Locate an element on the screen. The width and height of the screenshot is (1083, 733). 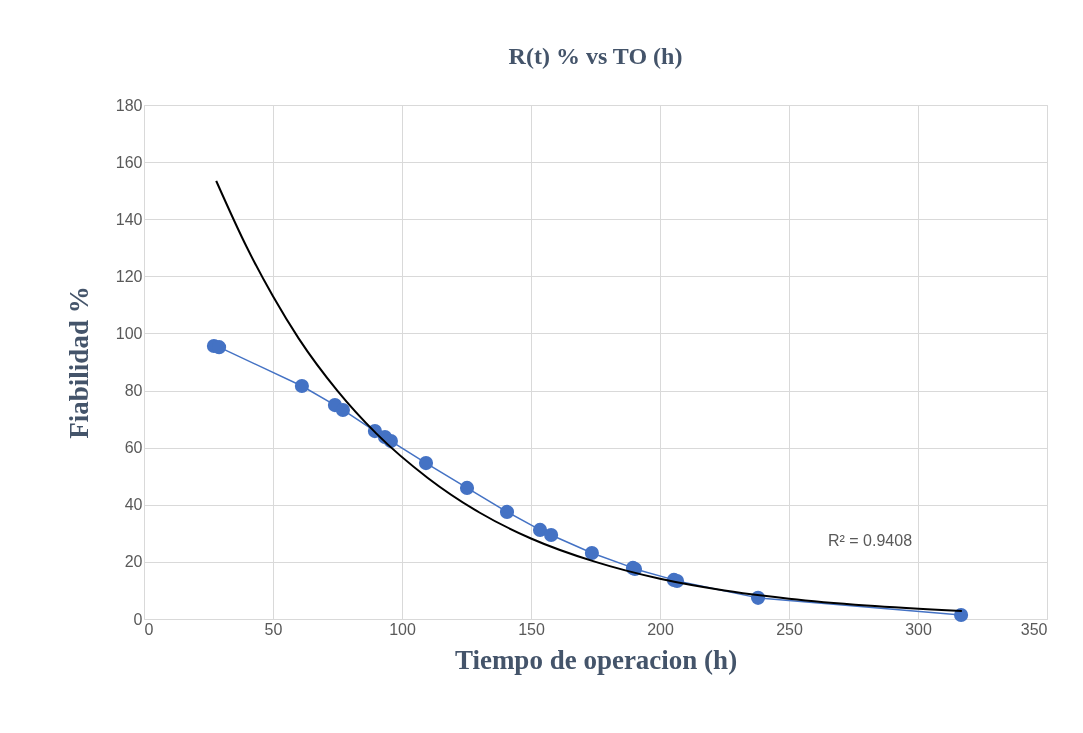
x-axis-title: Tiempo de operacion (h) is located at coordinates (596, 659).